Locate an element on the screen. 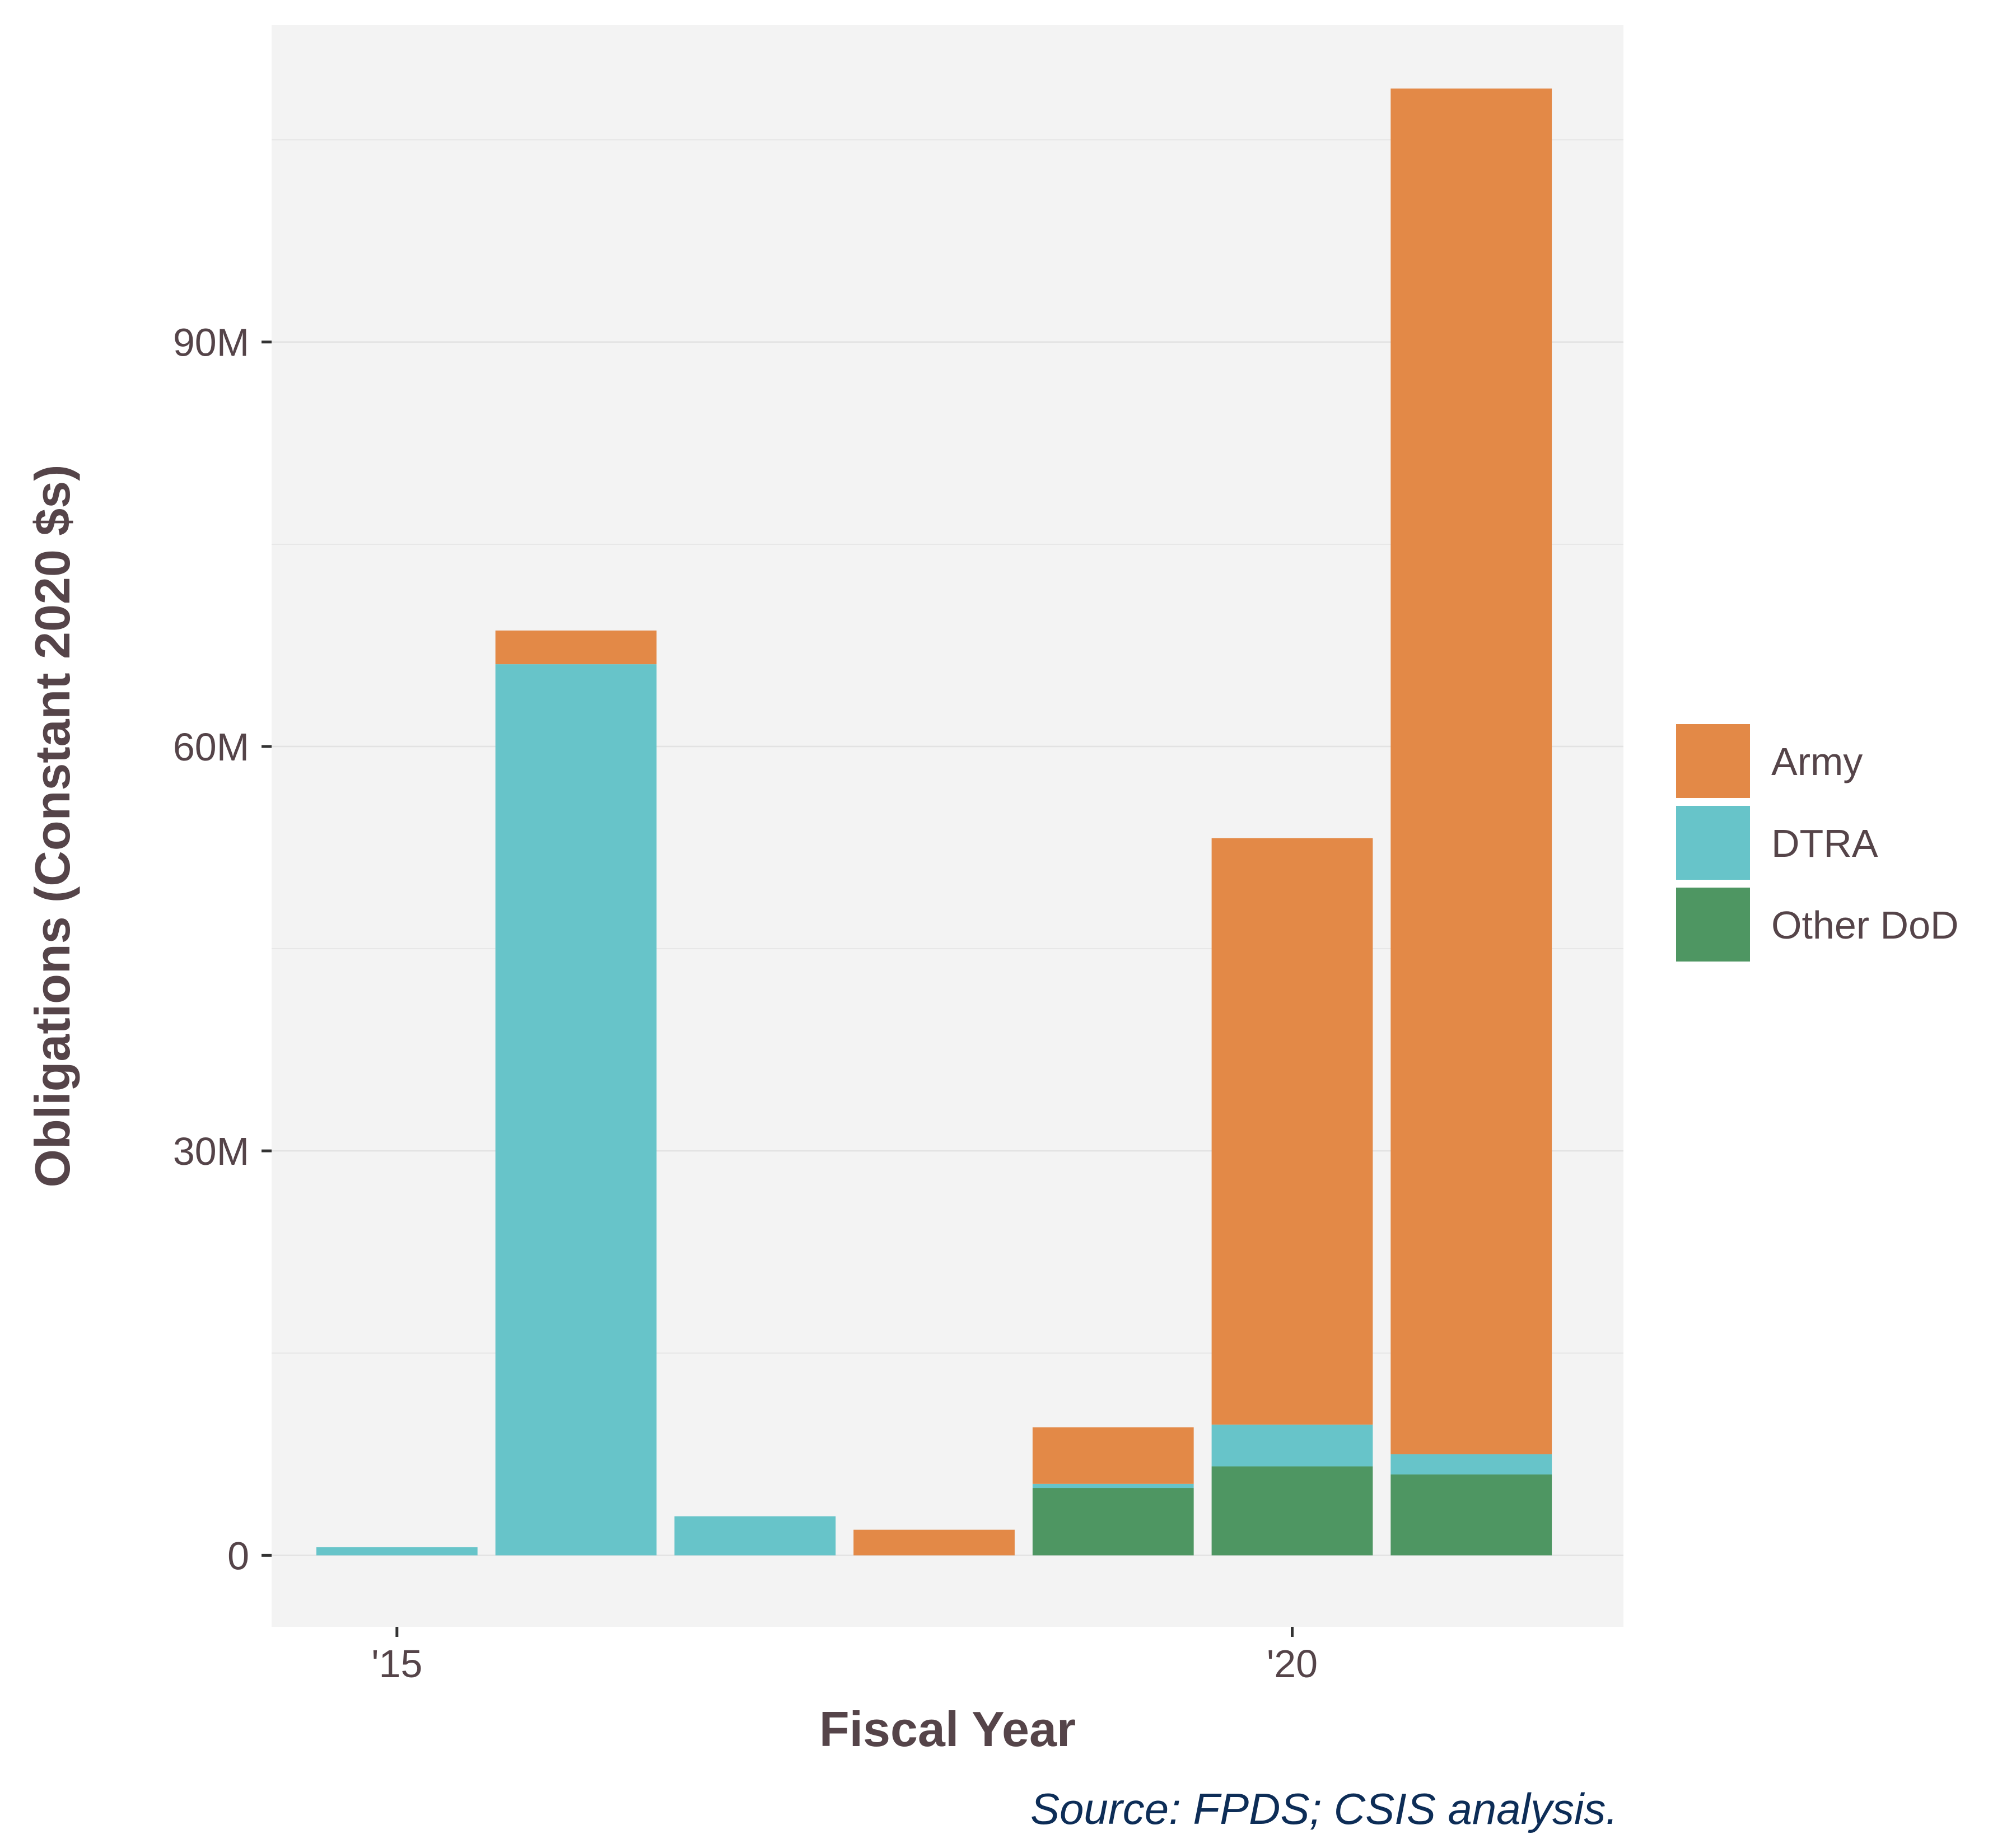 This screenshot has width=2016, height=1848. legend-key-army is located at coordinates (1713, 761).